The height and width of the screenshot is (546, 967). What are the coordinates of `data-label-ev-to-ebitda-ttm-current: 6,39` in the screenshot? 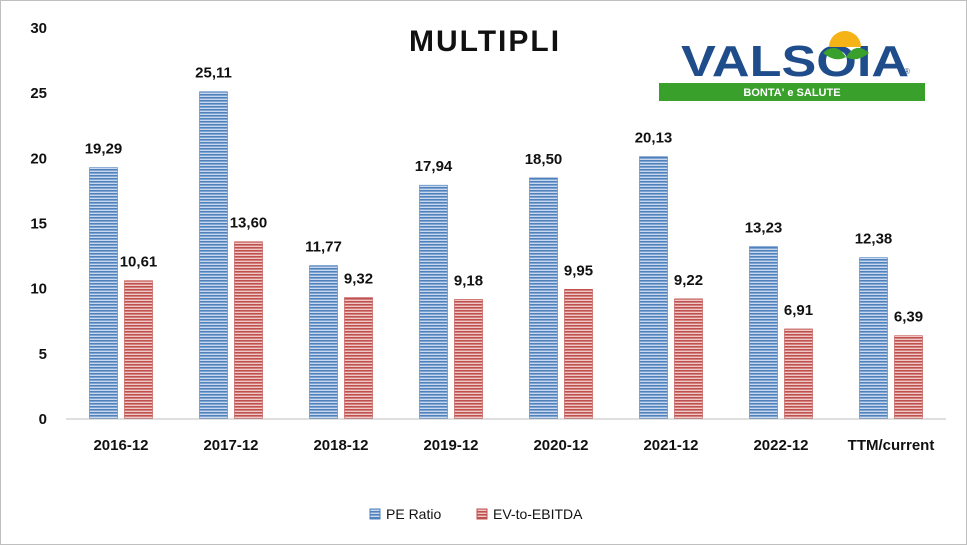 It's located at (908, 317).